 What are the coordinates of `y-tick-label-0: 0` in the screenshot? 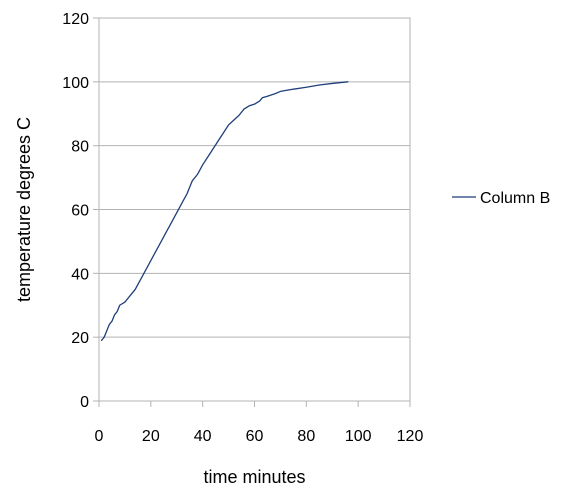 It's located at (84, 402).